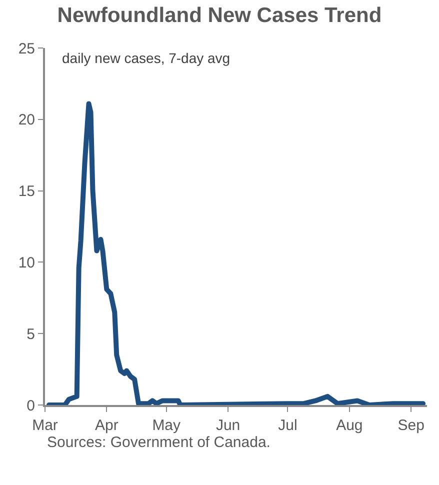  I want to click on y-tick-label: 10, so click(26, 263).